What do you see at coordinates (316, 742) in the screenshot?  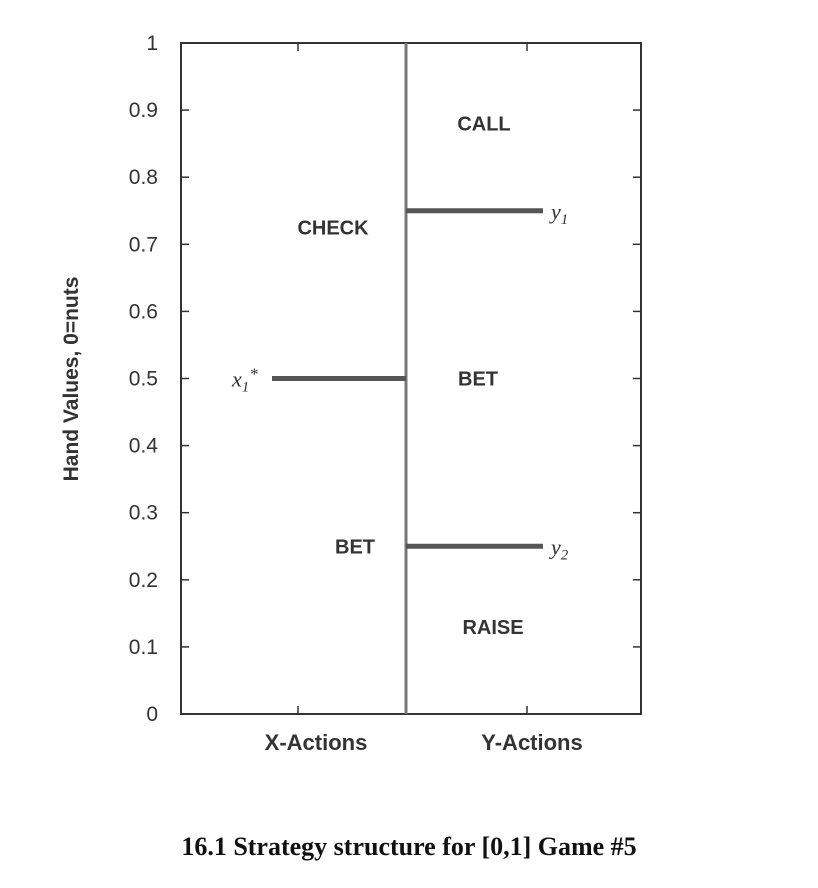 I see `x-axis-label-x-actions: X-Actions` at bounding box center [316, 742].